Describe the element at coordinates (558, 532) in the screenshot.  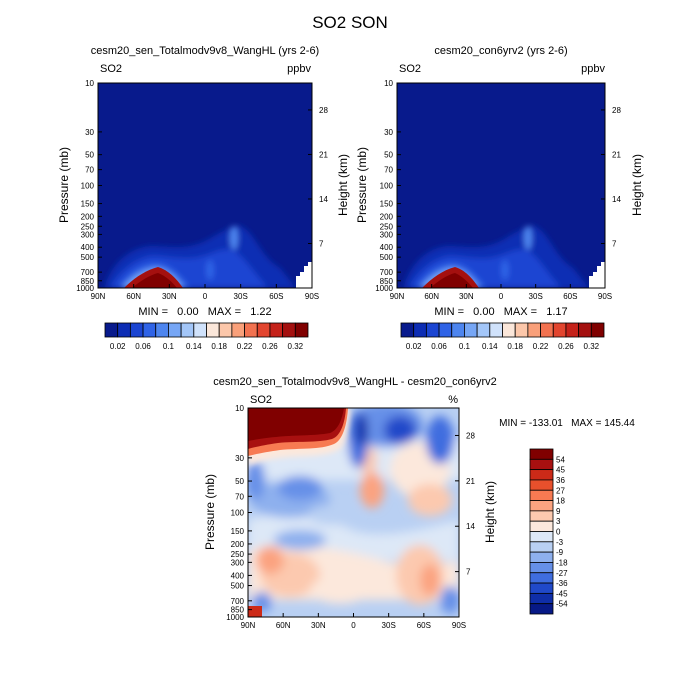
I see `colorbar-label: 0` at that location.